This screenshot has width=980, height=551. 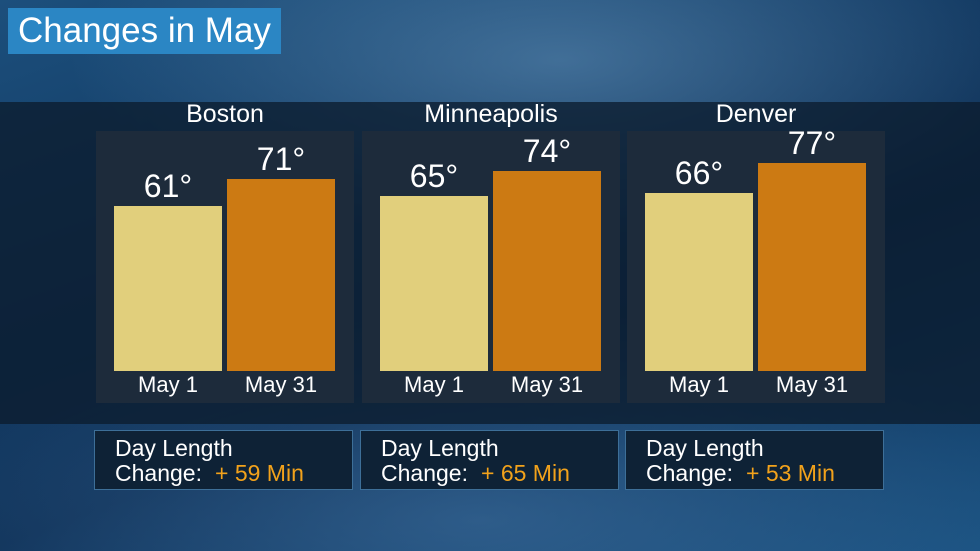 I want to click on day-length-box-denver: Day Length Change: + 53 Min, so click(x=754, y=460).